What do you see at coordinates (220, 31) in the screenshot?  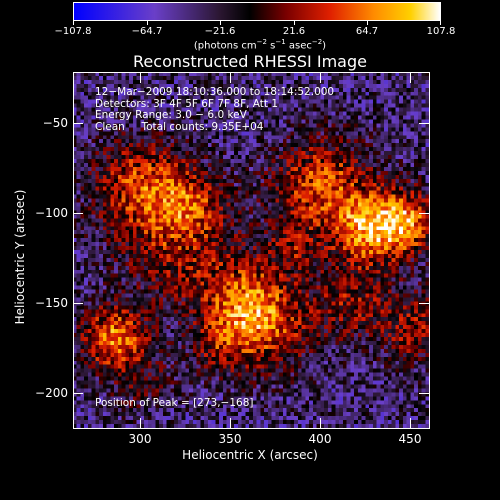 I see `colorbar-tick-label: −21.6` at bounding box center [220, 31].